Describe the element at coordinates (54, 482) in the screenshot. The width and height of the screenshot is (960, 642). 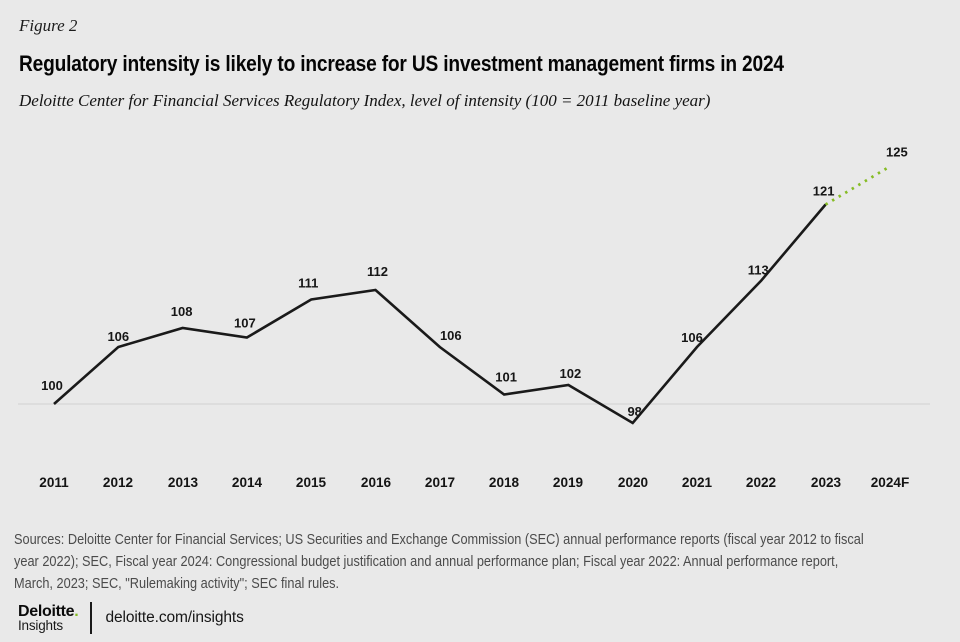
I see `x-axis-label: 2011` at that location.